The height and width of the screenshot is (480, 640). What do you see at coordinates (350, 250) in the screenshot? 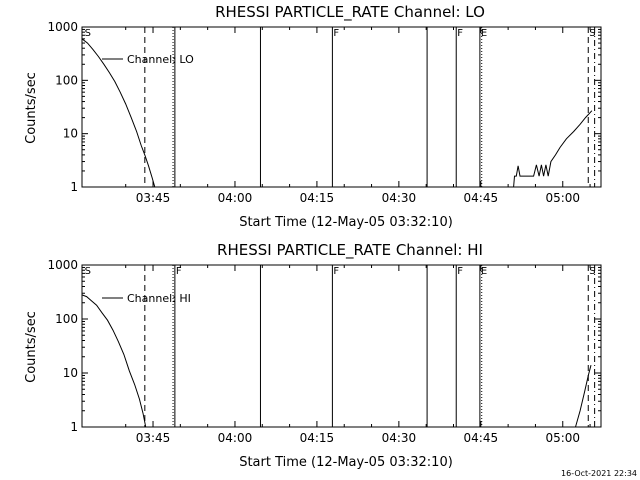
I see `chart-title: RHESSI PARTICLE_RATE Channel: HI` at bounding box center [350, 250].